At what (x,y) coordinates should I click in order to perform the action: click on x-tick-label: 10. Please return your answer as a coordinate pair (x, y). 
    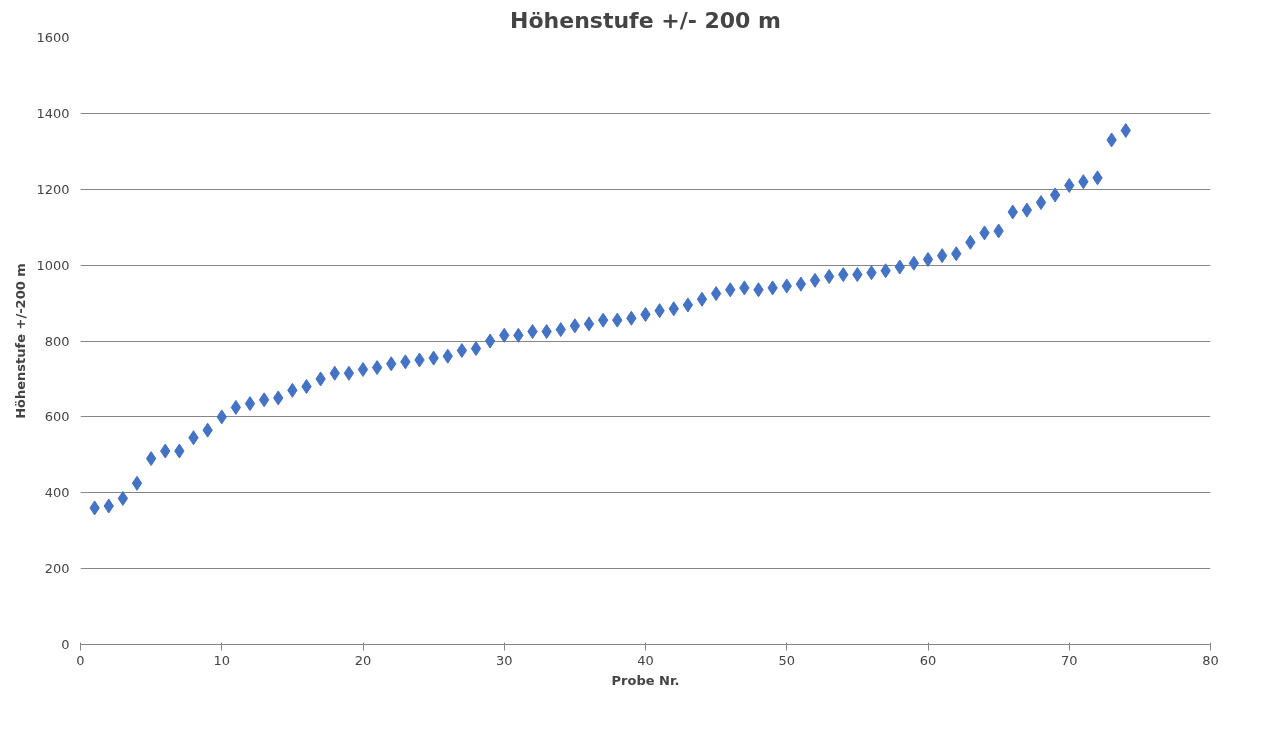
    Looking at the image, I should click on (222, 660).